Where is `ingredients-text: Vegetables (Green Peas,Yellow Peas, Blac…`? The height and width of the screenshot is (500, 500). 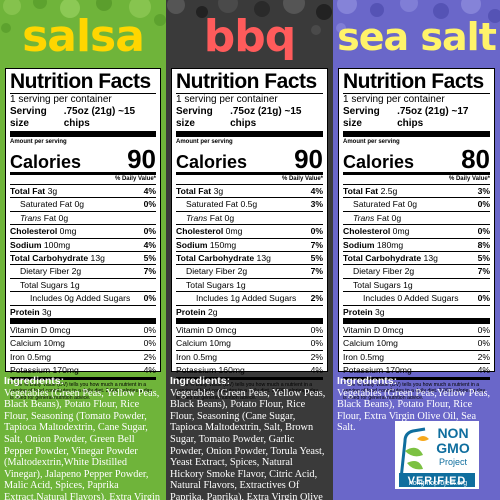
ingredients-text: Vegetables (Green Peas,Yellow Peas, Blac… is located at coordinates (414, 410).